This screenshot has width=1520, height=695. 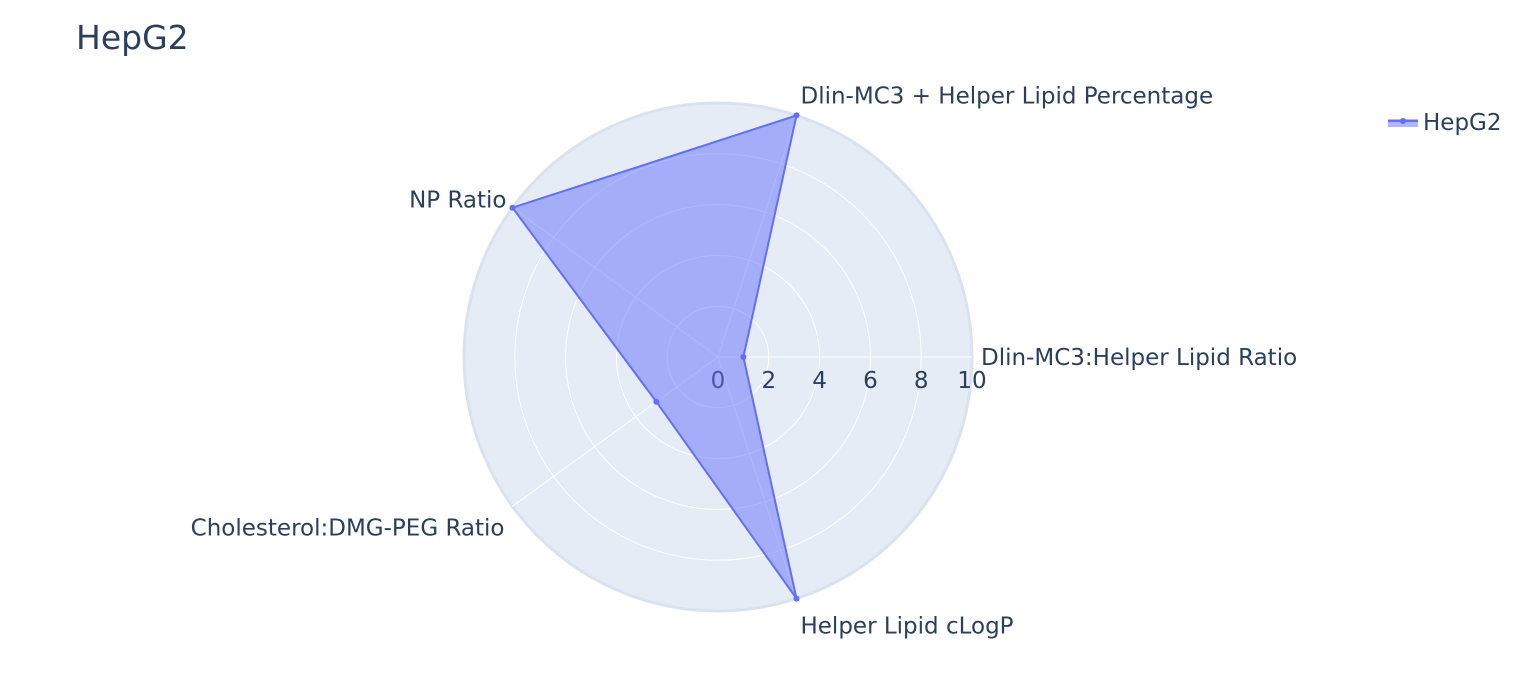 What do you see at coordinates (1139, 358) in the screenshot?
I see `category-label-0: Dlin-MC3:Helper Lipid Ratio` at bounding box center [1139, 358].